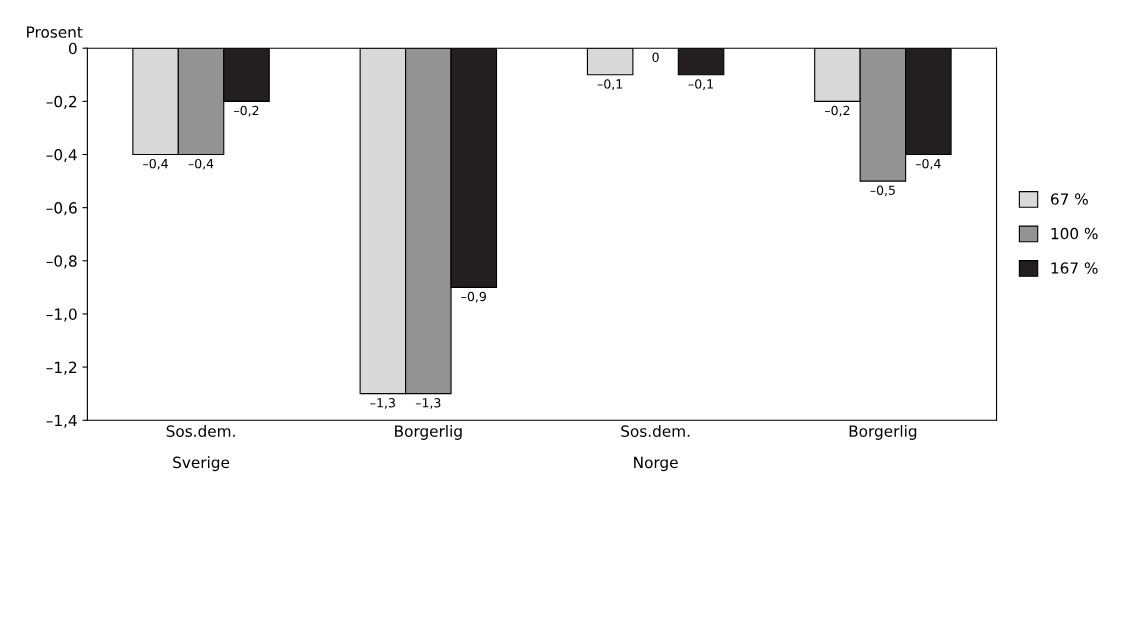  Describe the element at coordinates (61, 421) in the screenshot. I see `y-tick-label: –1,4` at that location.